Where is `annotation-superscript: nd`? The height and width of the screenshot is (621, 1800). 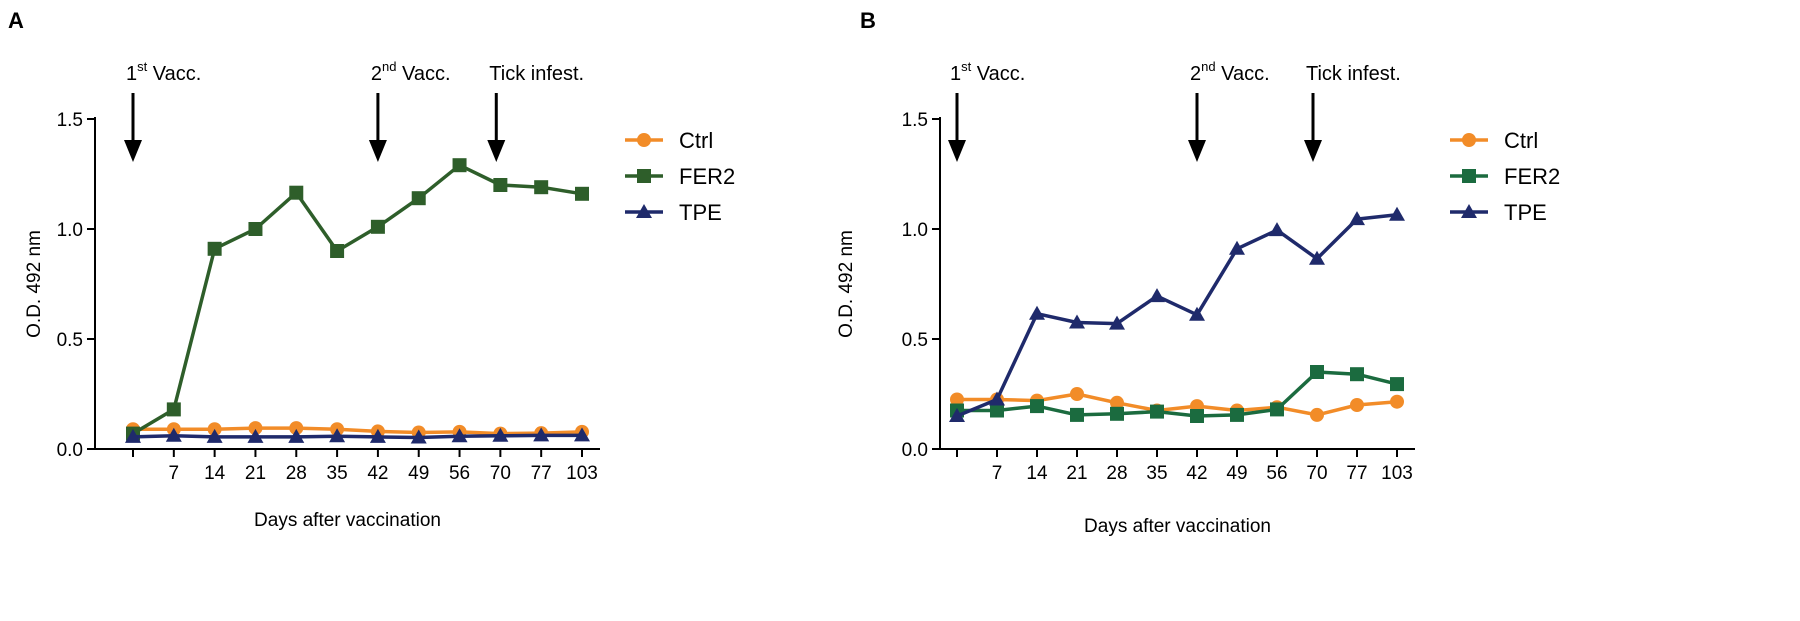 annotation-superscript: nd is located at coordinates (1208, 66).